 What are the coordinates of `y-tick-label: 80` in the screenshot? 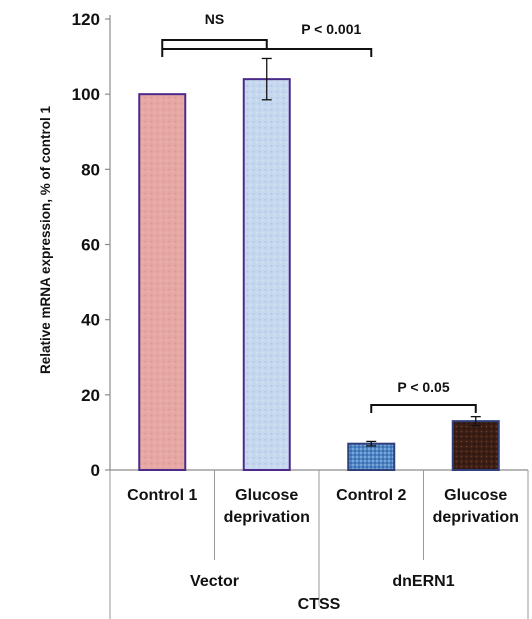 It's located at (90, 169).